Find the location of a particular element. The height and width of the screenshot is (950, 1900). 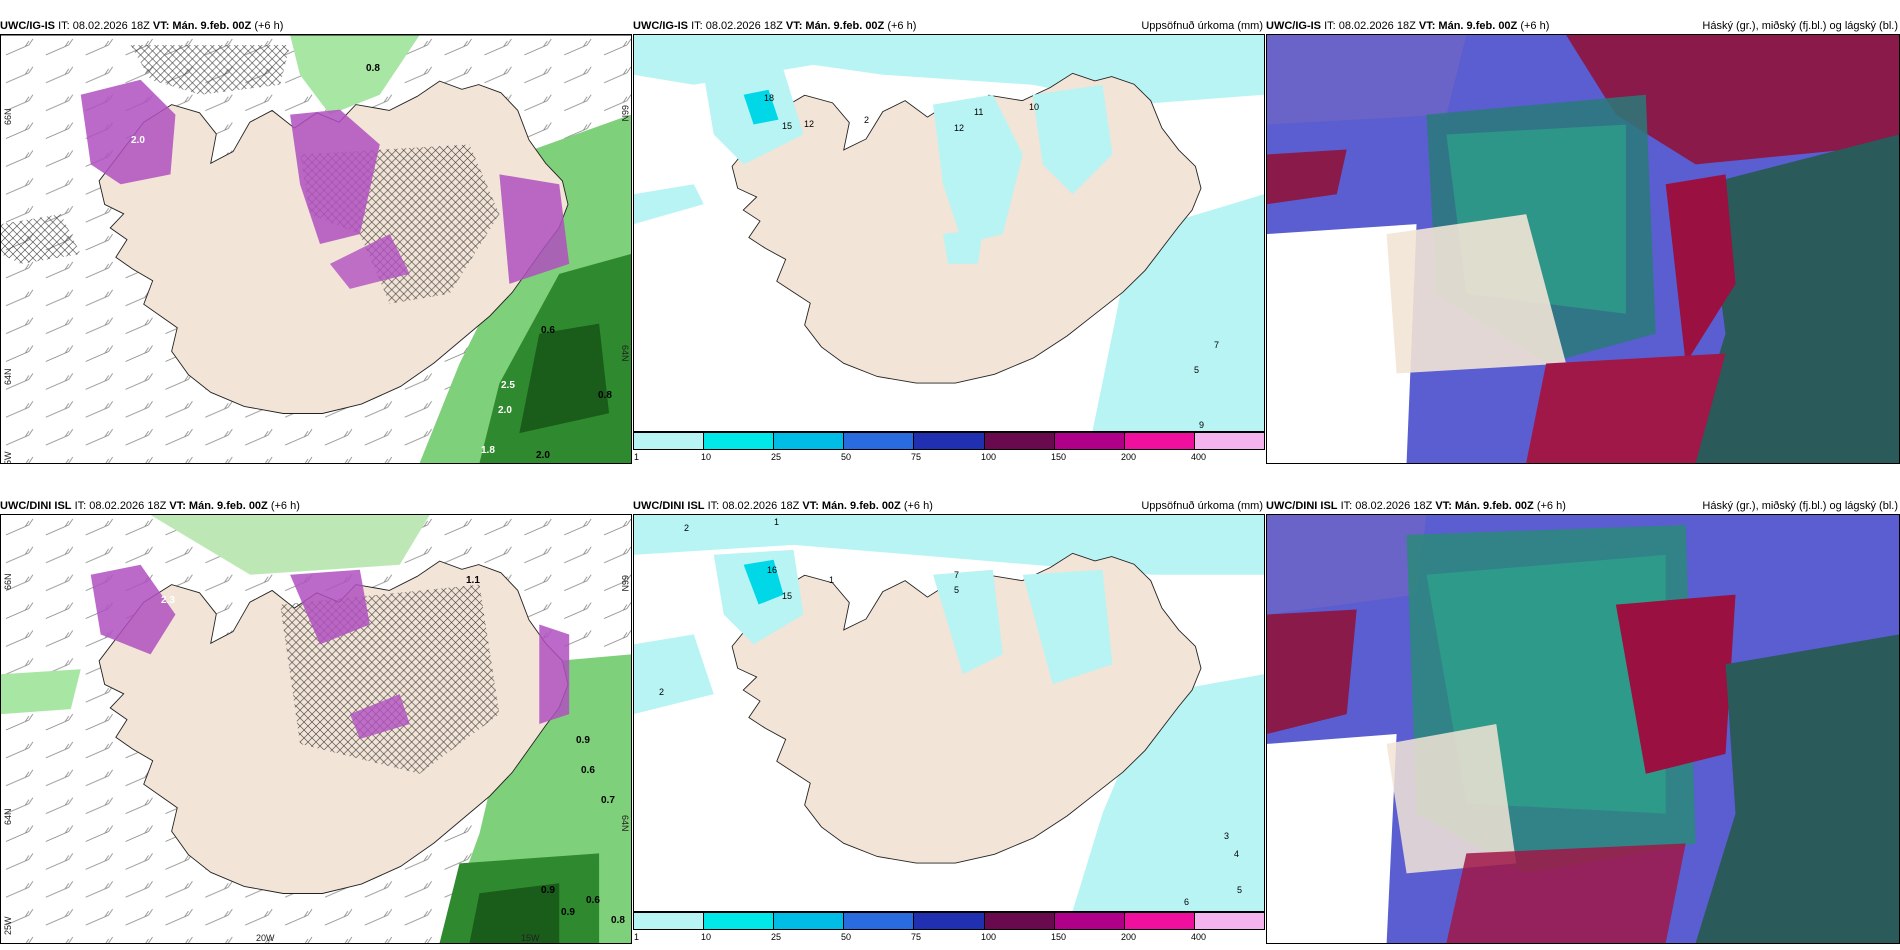

tick-label: 25 is located at coordinates (776, 937).